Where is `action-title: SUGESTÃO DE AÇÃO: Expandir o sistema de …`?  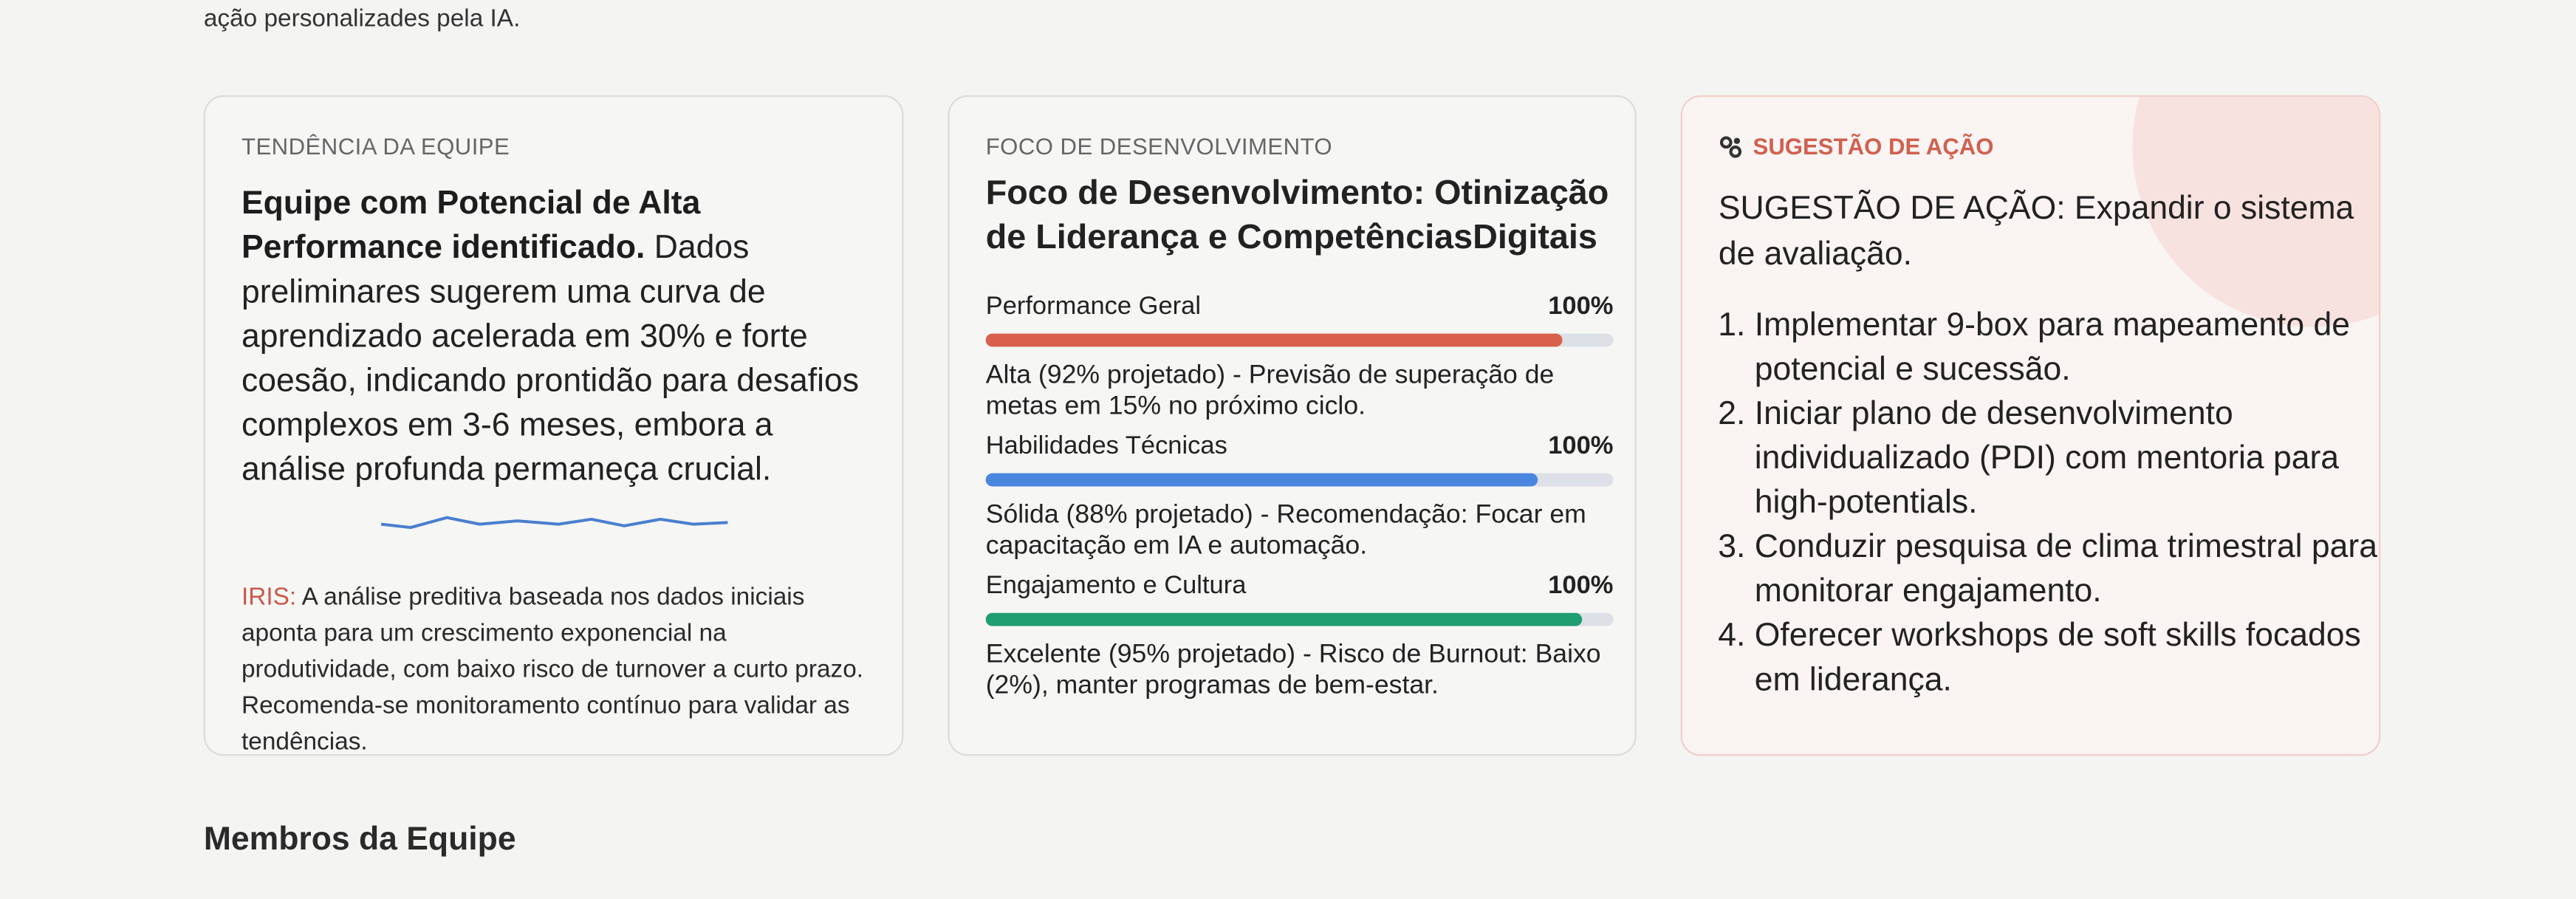
action-title: SUGESTÃO DE AÇÃO: Expandir o sistema de … is located at coordinates (2036, 232).